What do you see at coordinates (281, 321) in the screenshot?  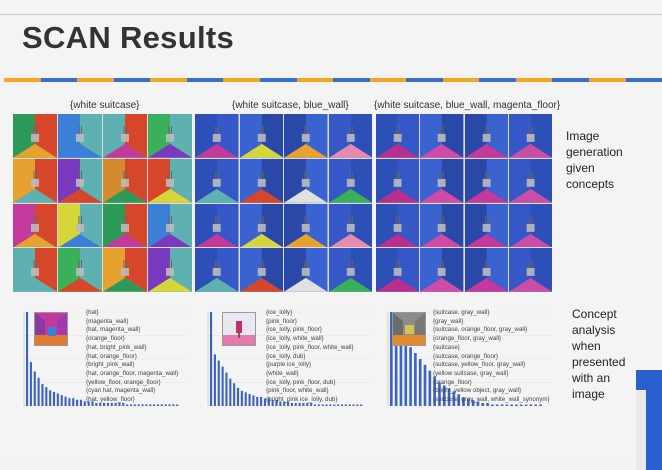 I see `concept-item: {pink_floor}` at bounding box center [281, 321].